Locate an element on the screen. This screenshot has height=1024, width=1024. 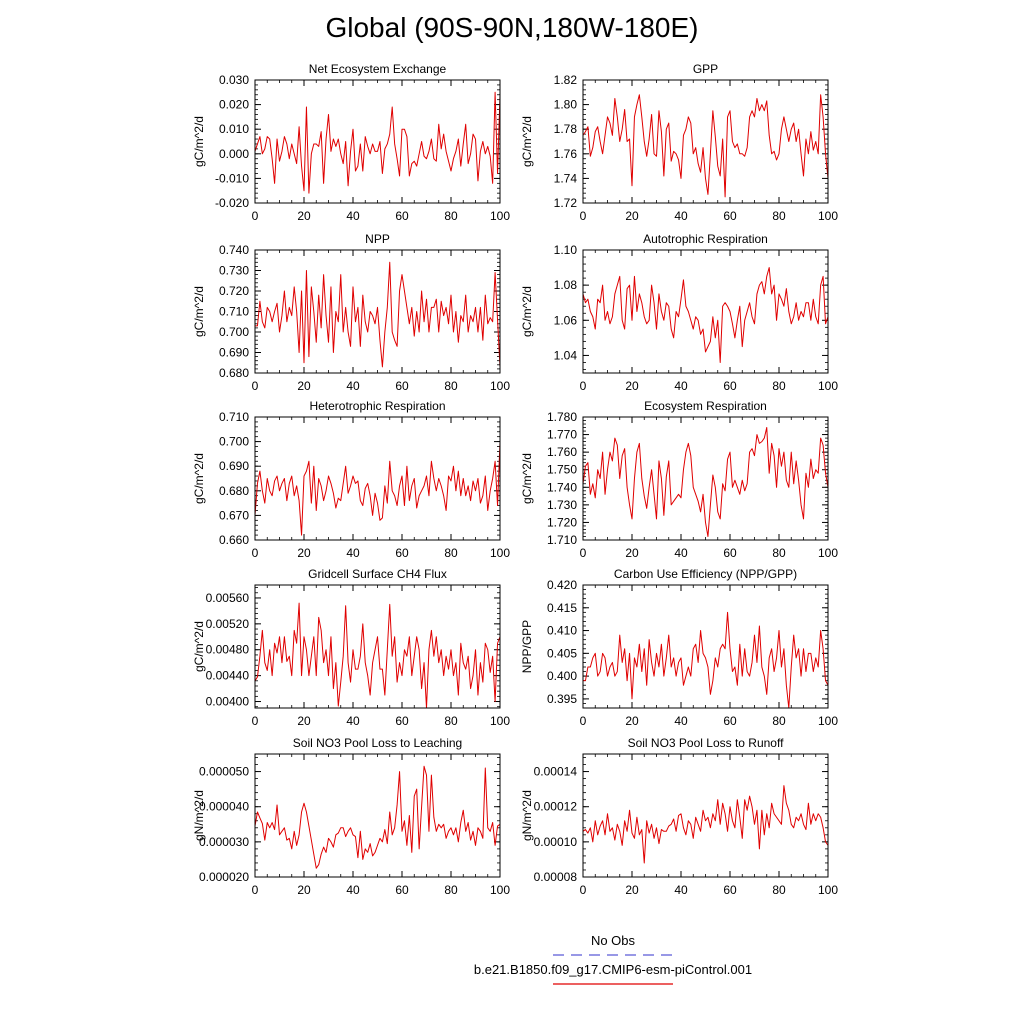
y-tick-label: 0.415 is located at coordinates (562, 608).